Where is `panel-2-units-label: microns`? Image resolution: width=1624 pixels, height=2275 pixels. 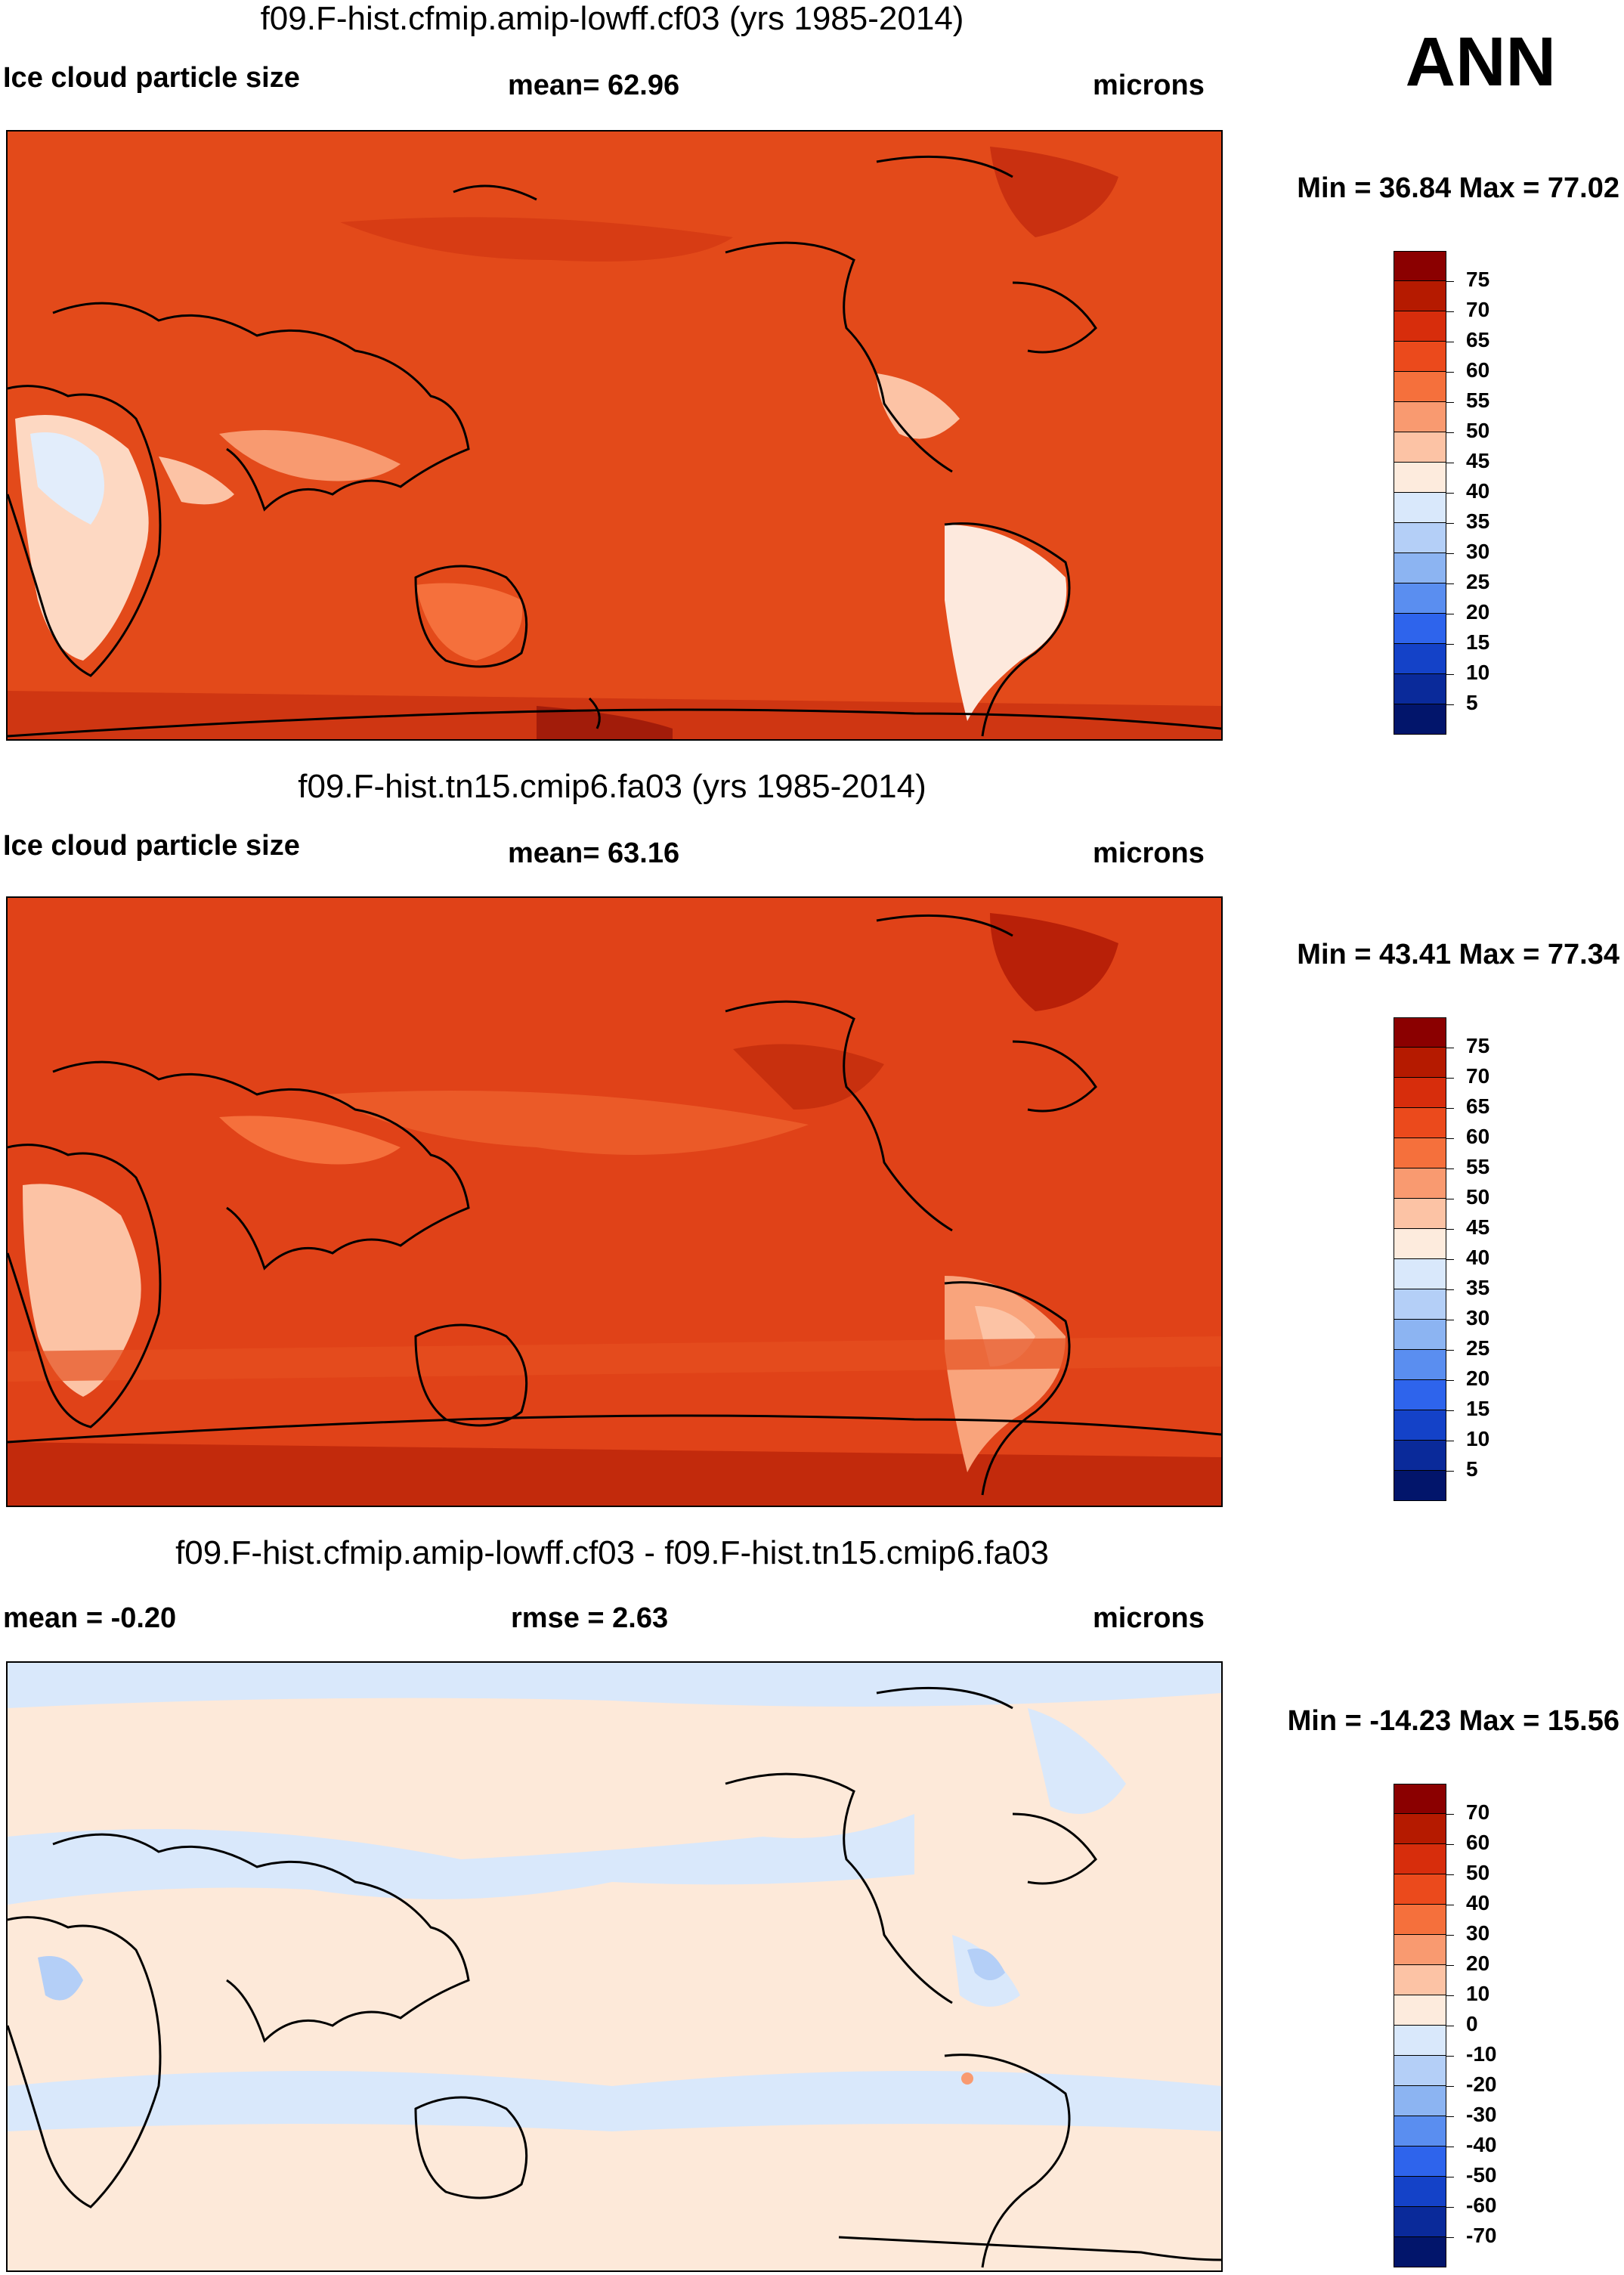
panel-2-units-label: microns is located at coordinates (1149, 853).